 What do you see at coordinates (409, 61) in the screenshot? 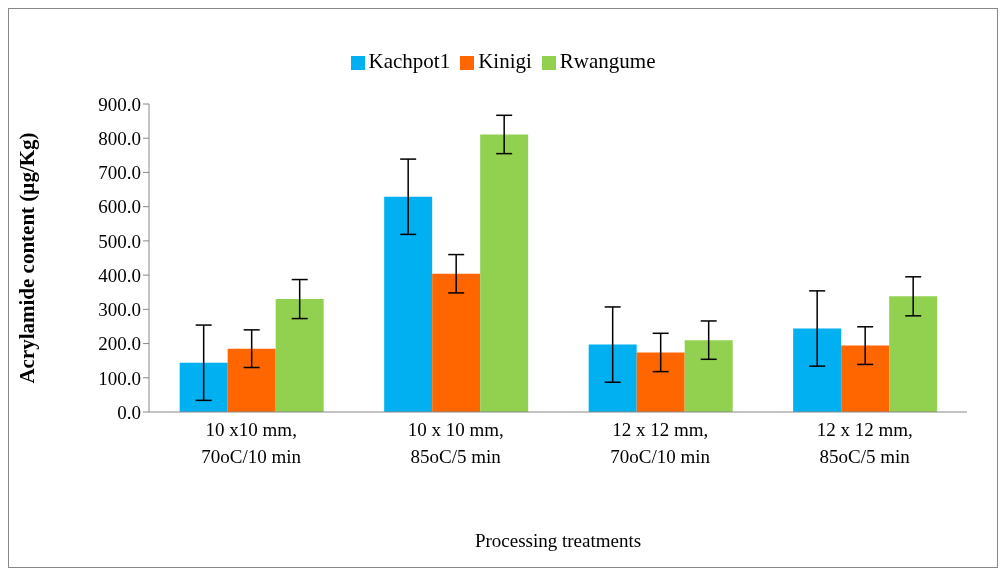
I see `legend-label: Kachpot1` at bounding box center [409, 61].